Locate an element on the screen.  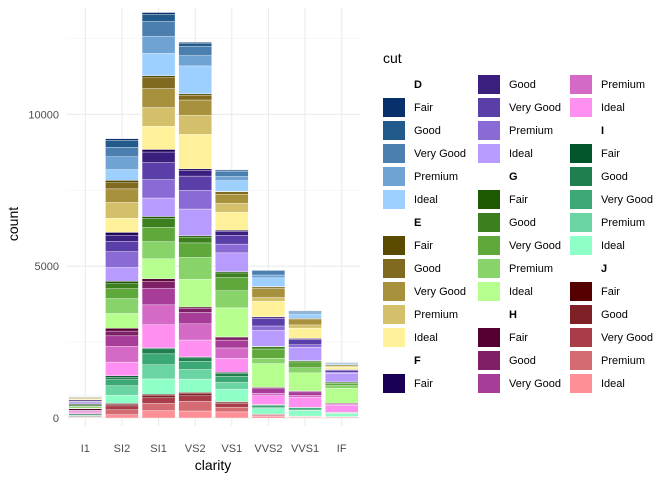
bar-segment-VVS2-H-very-good is located at coordinates (268, 391).